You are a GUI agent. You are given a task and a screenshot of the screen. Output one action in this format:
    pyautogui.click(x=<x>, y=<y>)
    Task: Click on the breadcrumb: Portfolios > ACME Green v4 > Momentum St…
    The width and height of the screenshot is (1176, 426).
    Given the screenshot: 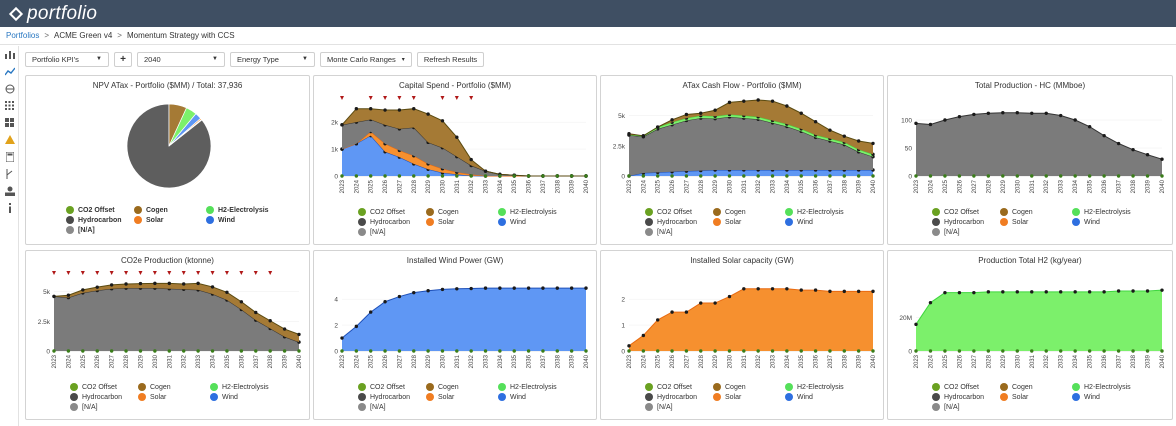 What is the action you would take?
    pyautogui.click(x=588, y=36)
    